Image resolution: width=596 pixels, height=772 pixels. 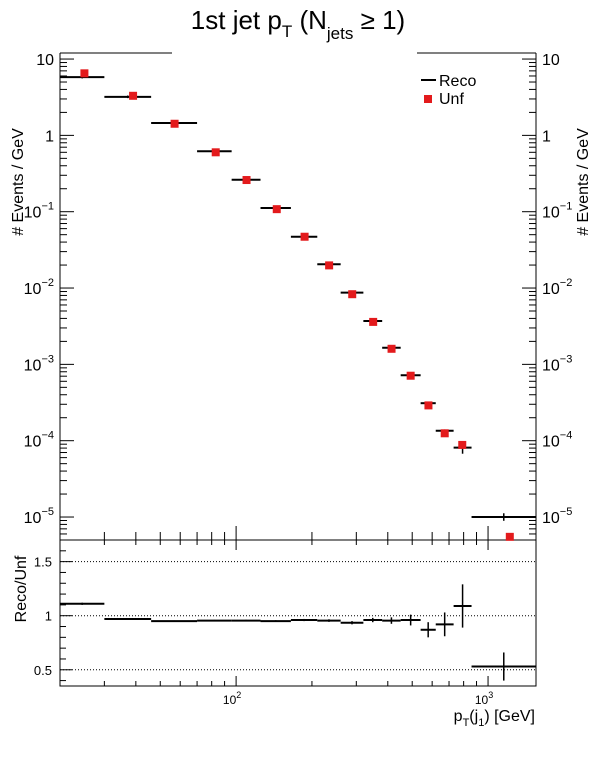 I want to click on y-tick-label-right: 10⁻⁴, so click(x=557, y=440).